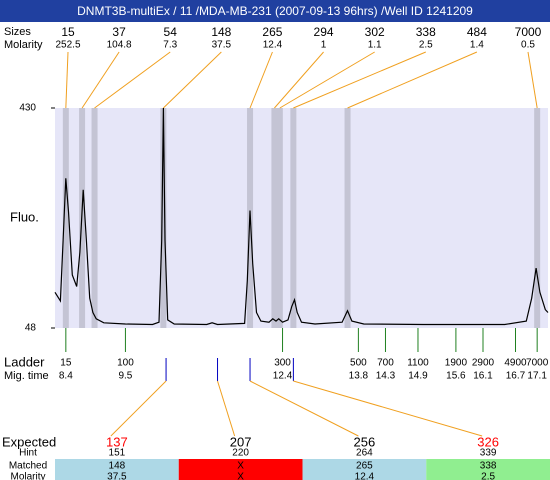 The image size is (550, 480). What do you see at coordinates (364, 466) in the screenshot?
I see `matched-size: 265` at bounding box center [364, 466].